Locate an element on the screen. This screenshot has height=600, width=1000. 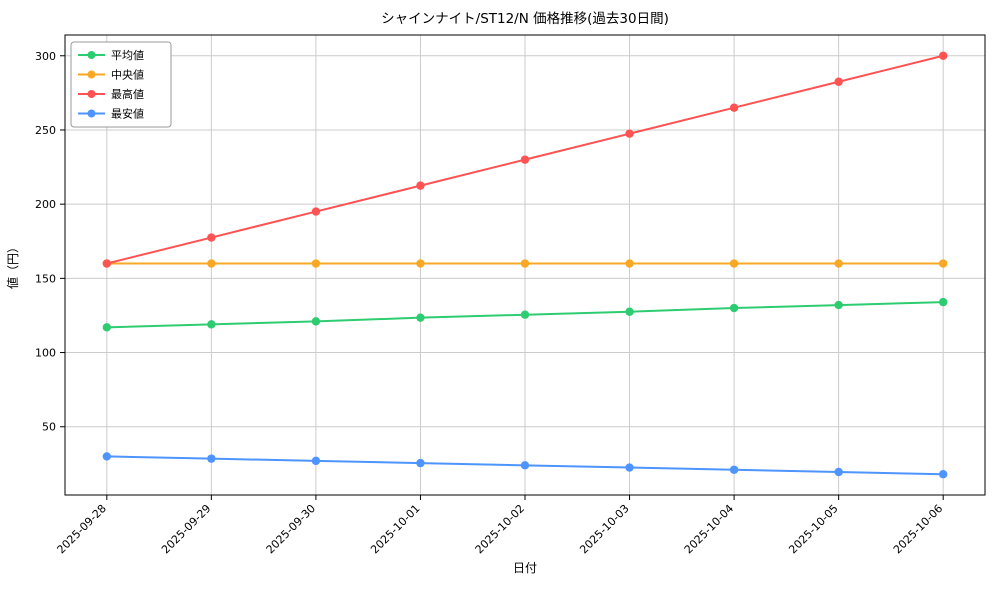
y-tick-label: 50 is located at coordinates (49, 427).